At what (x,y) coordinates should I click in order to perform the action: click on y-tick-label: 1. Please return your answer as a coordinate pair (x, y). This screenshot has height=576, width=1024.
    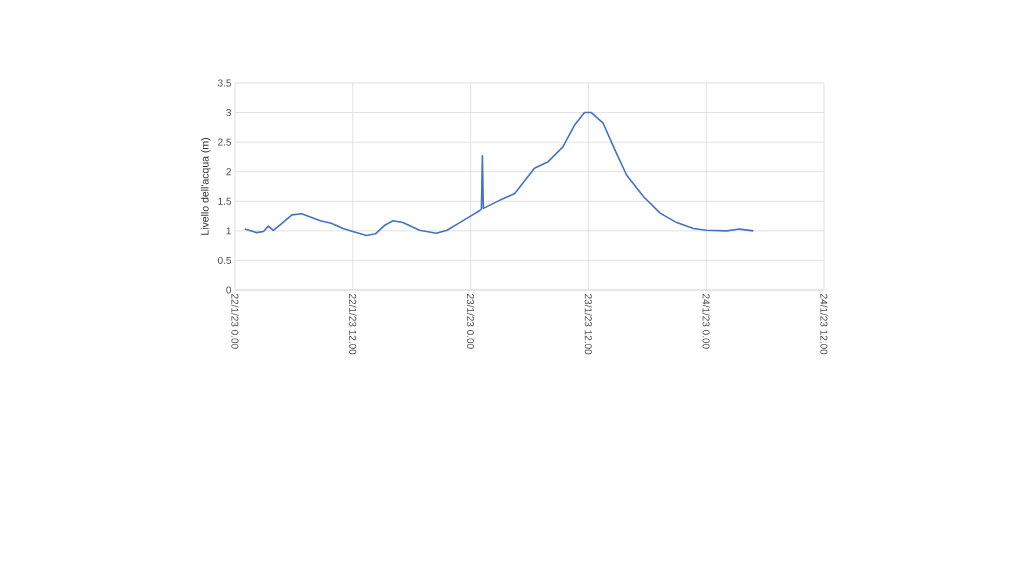
    Looking at the image, I should click on (228, 231).